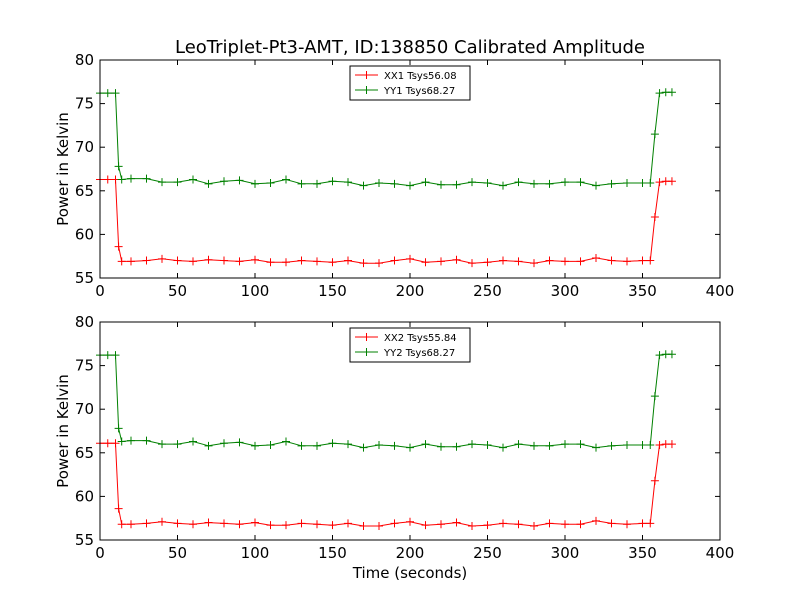 The image size is (800, 600). What do you see at coordinates (255, 553) in the screenshot?
I see `x-tick-label: 100` at bounding box center [255, 553].